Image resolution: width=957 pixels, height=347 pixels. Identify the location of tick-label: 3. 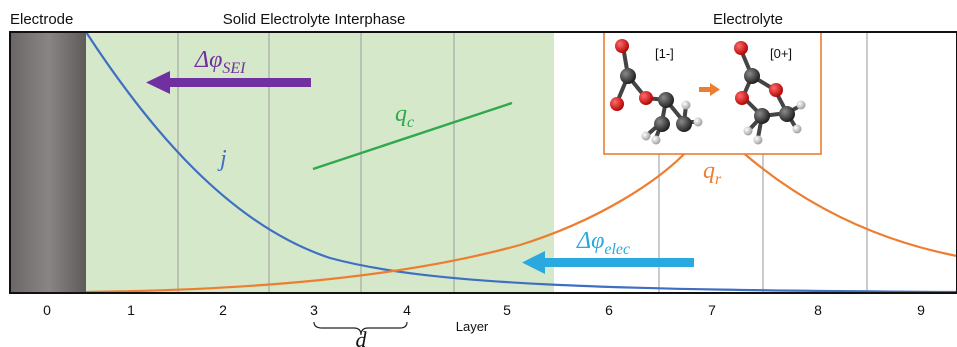
(314, 310).